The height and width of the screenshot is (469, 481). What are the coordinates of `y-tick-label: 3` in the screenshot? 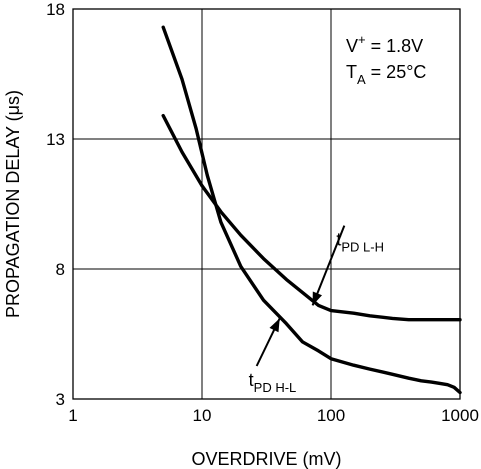 It's located at (60, 399).